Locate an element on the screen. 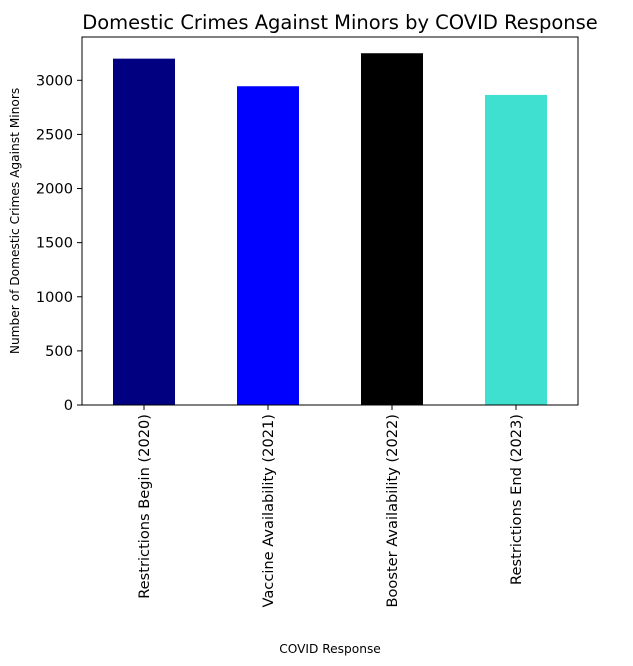 The image size is (633, 666). x-axis-label: COVID Response is located at coordinates (330, 649).